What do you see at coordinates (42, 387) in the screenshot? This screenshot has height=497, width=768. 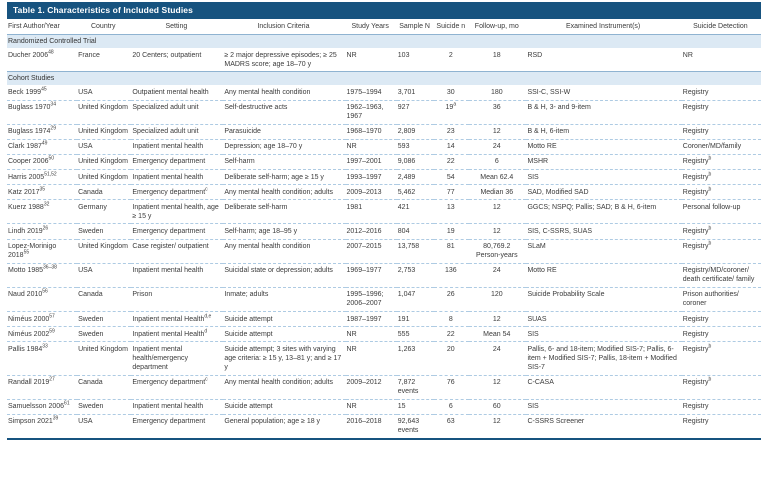 I see `cell-author: Randall 201927` at bounding box center [42, 387].